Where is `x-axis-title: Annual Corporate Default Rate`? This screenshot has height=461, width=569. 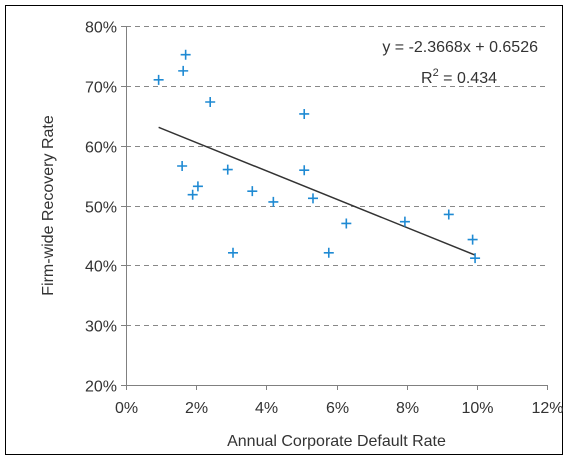 x-axis-title: Annual Corporate Default Rate is located at coordinates (336, 441).